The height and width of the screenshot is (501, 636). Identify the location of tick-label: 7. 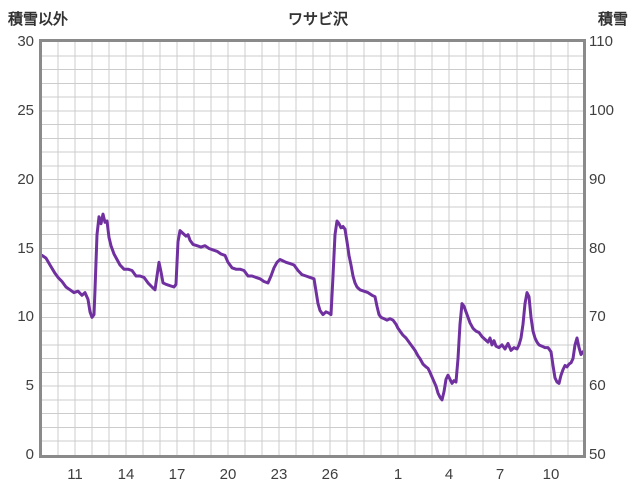
(500, 474).